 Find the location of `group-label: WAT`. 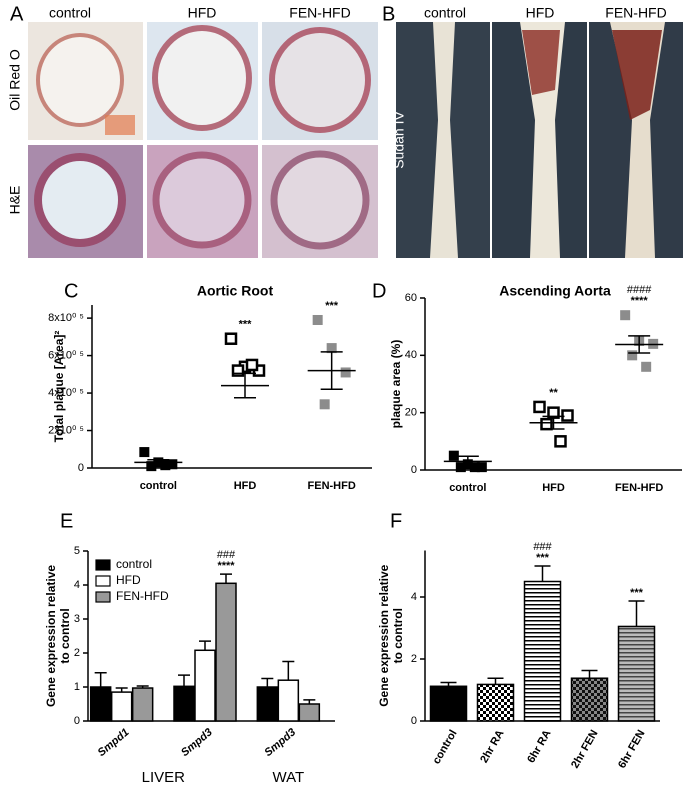

group-label: WAT is located at coordinates (289, 777).